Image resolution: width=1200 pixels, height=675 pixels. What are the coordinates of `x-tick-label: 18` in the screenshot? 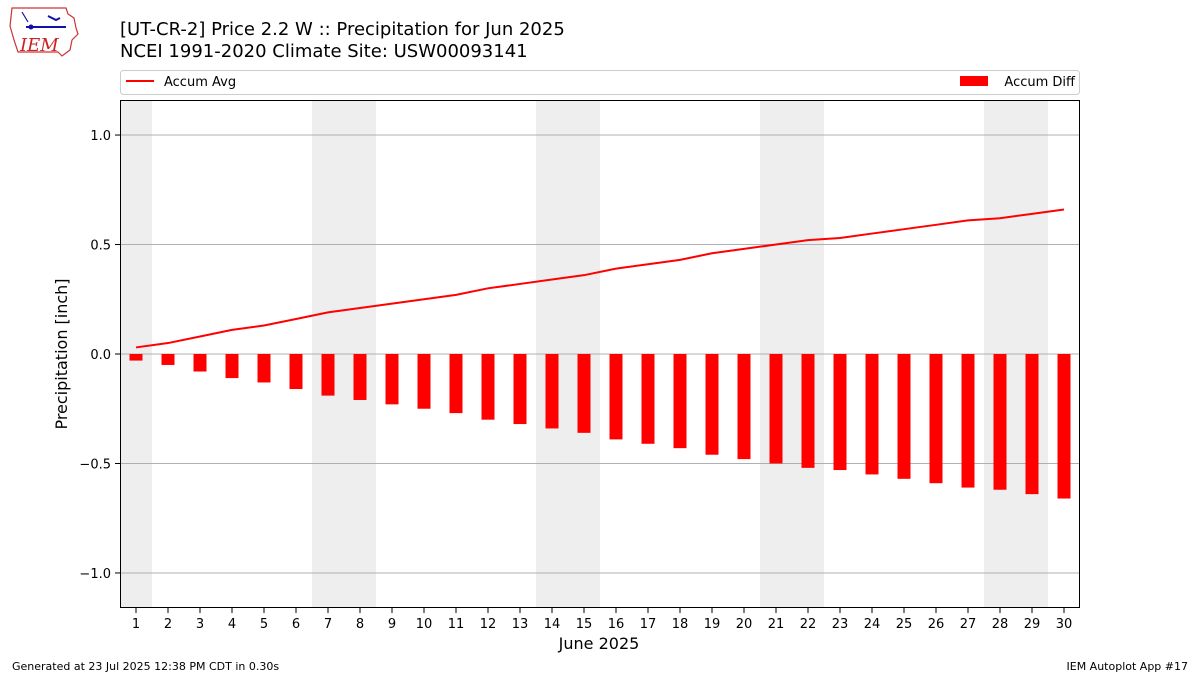 It's located at (680, 624).